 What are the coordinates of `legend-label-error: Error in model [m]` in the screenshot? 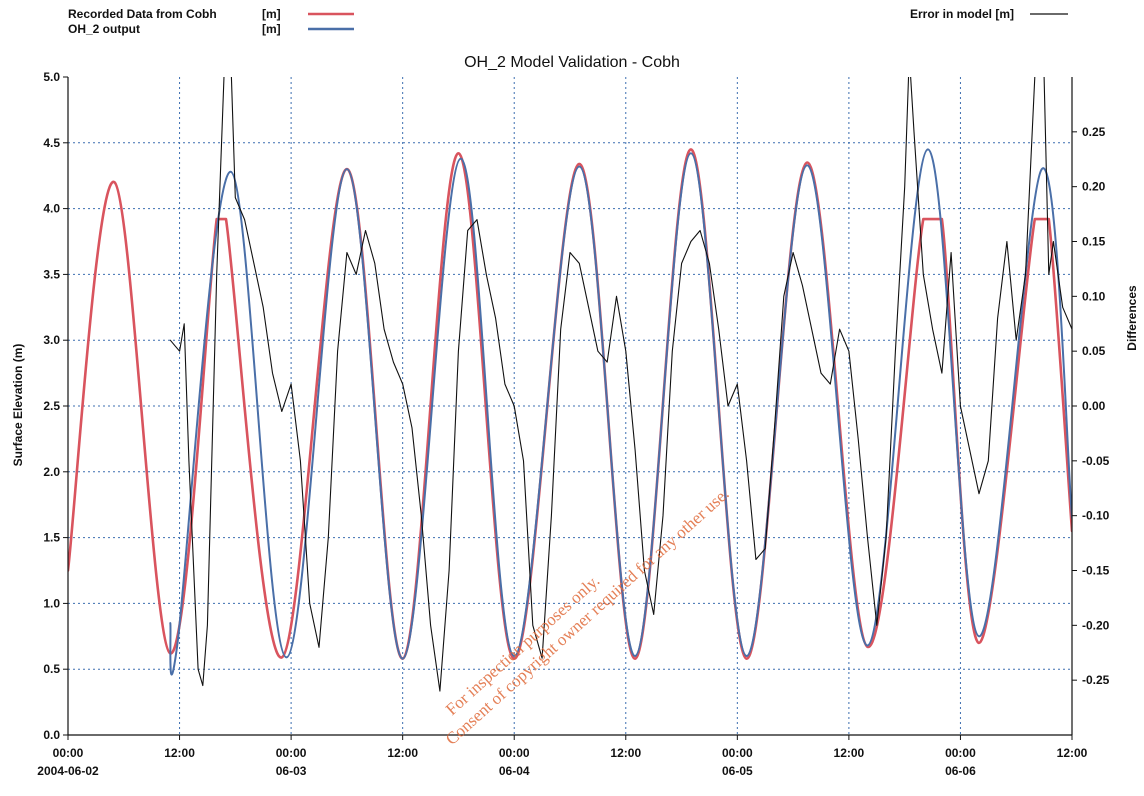 It's located at (962, 14).